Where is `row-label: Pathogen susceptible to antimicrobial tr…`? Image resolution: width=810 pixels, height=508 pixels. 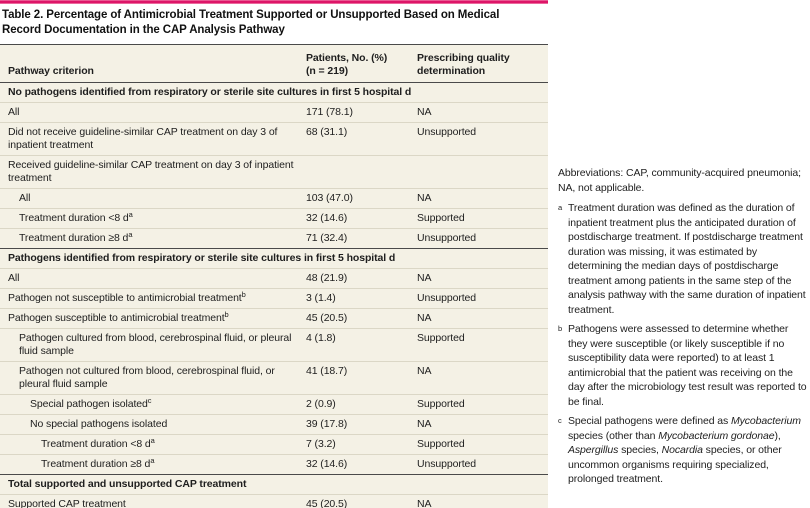
row-label: Pathogen susceptible to antimicrobial tr… is located at coordinates (118, 317).